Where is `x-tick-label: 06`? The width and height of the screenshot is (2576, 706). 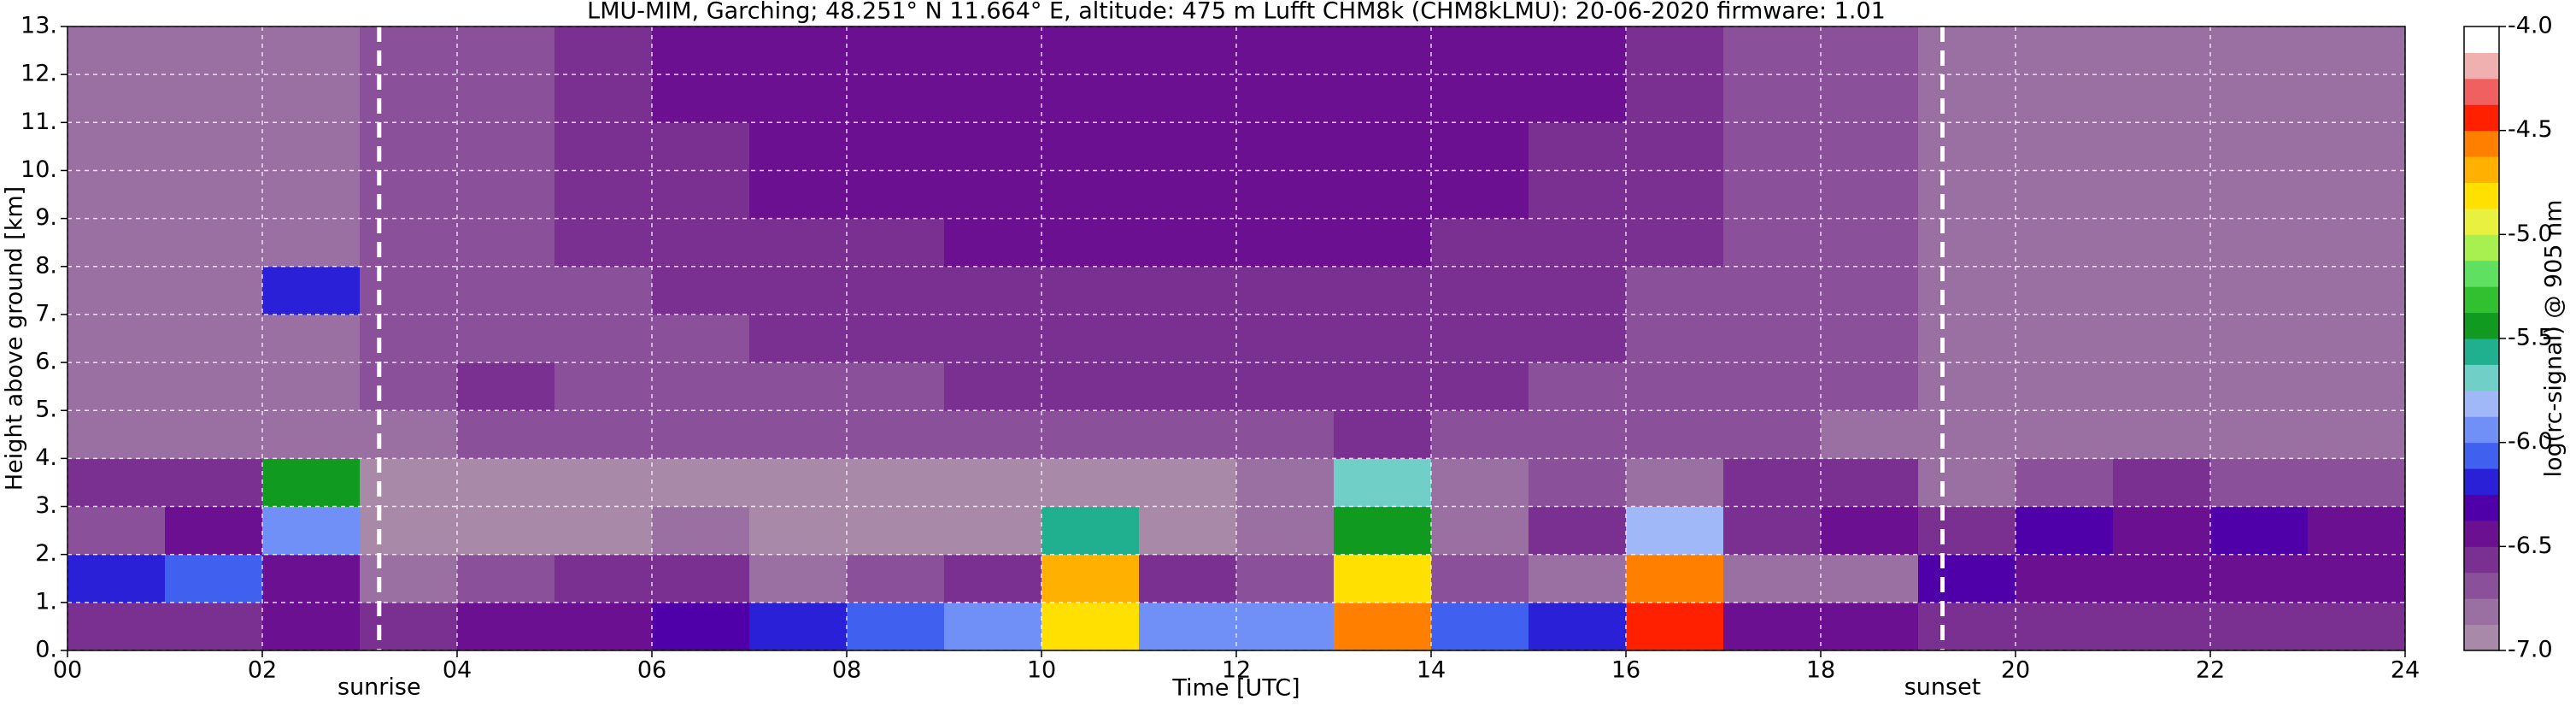 x-tick-label: 06 is located at coordinates (651, 670).